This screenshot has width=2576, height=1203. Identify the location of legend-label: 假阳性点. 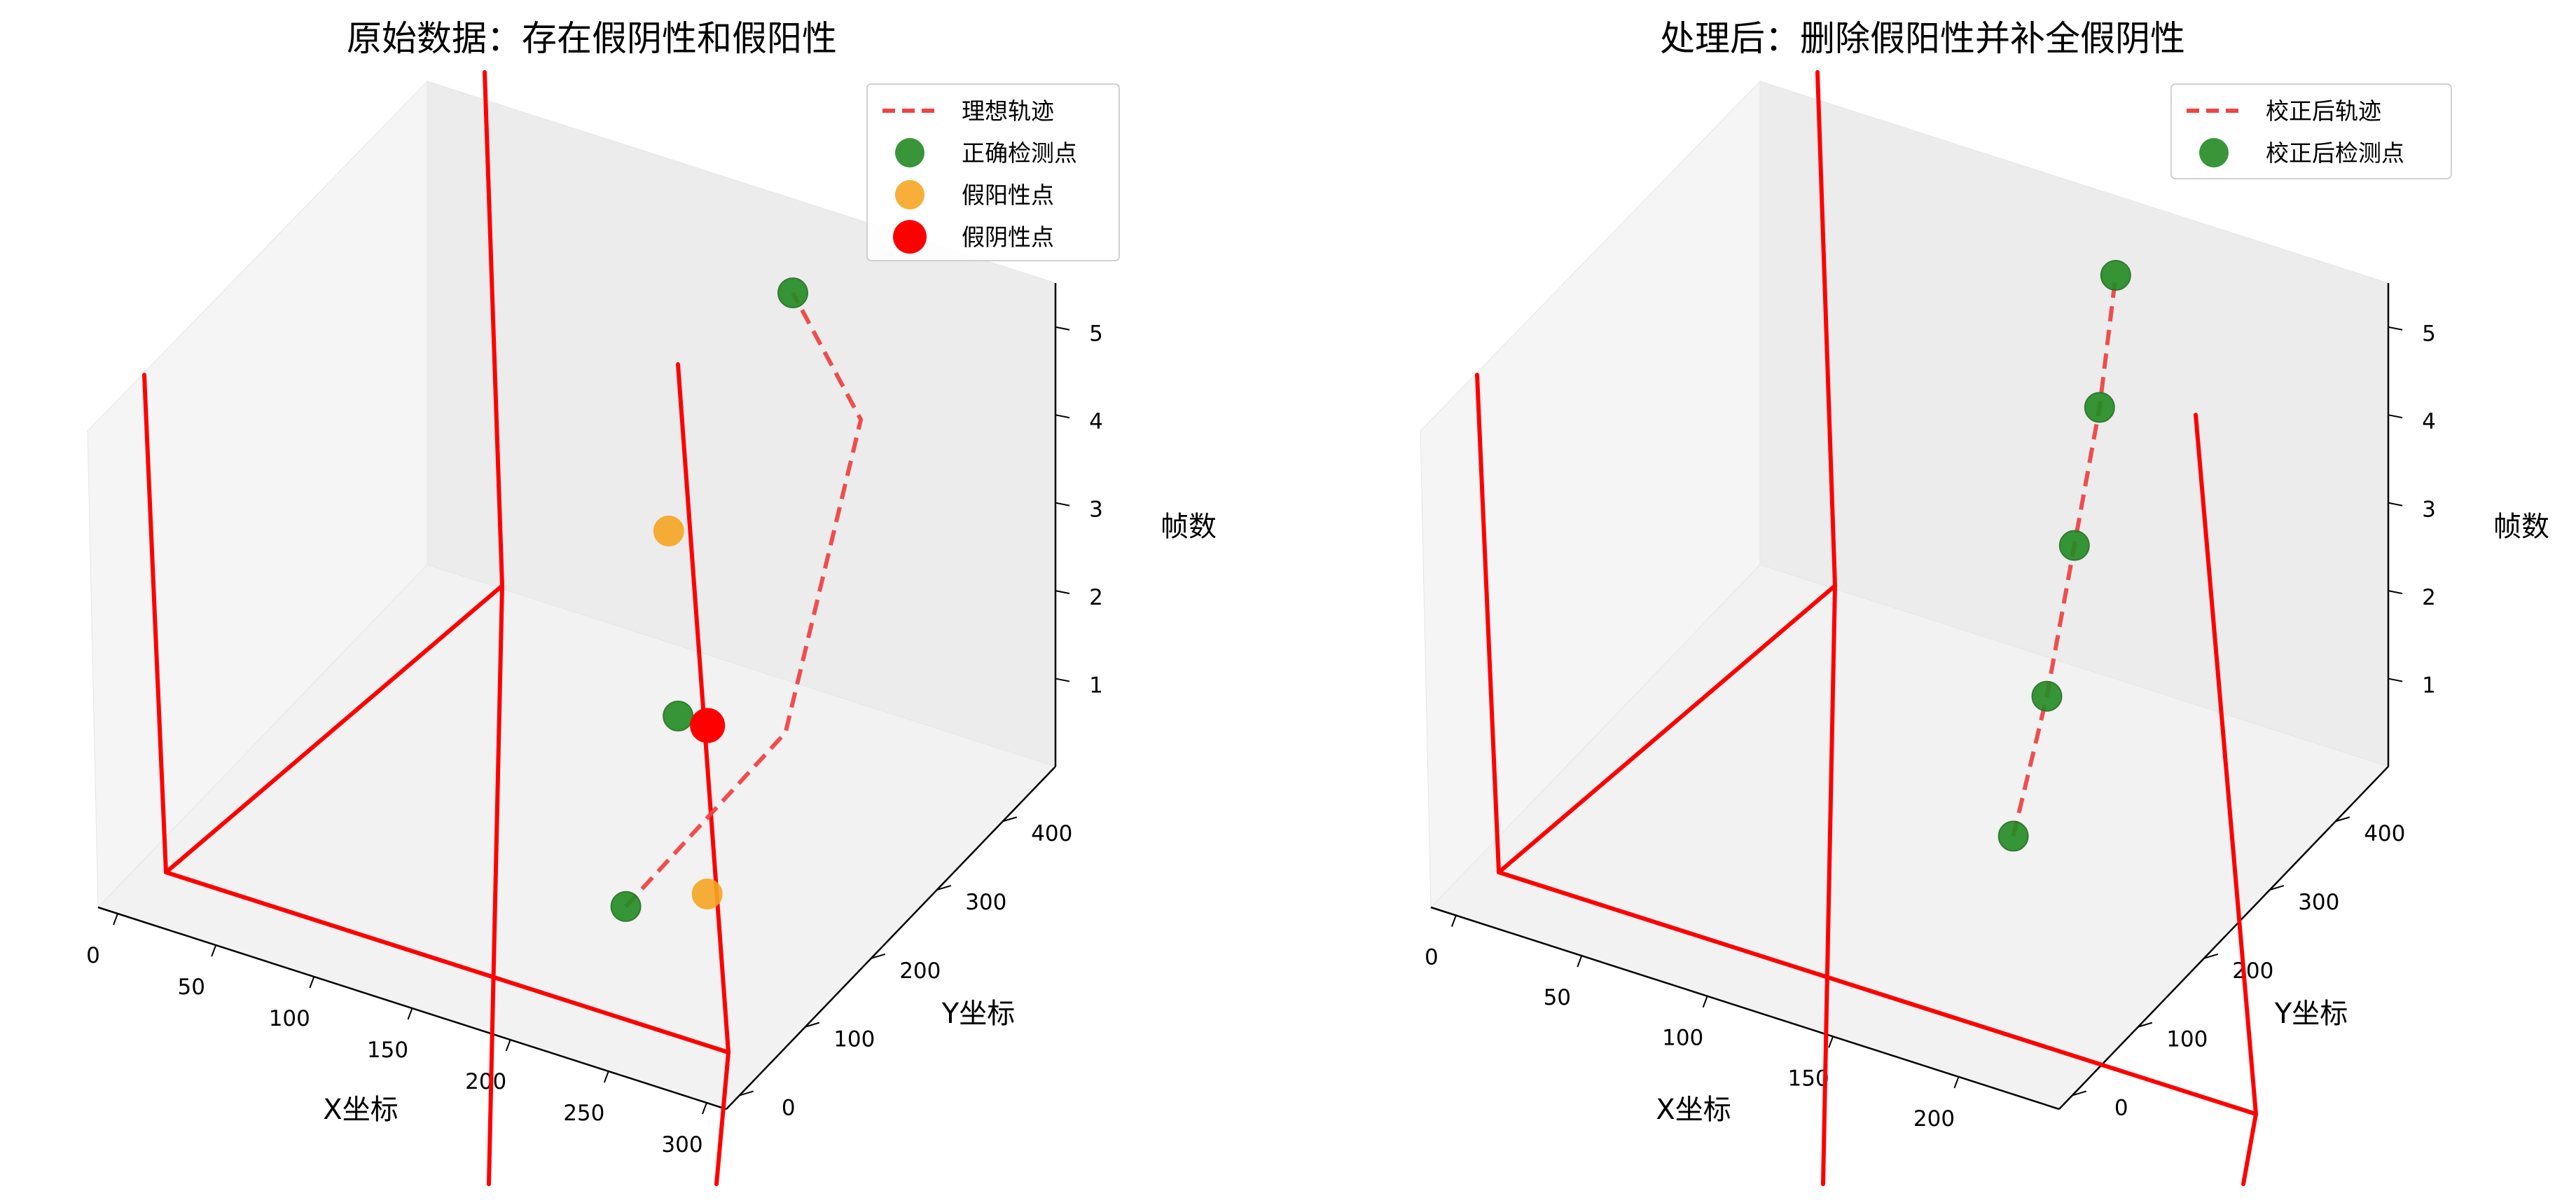
(1008, 195).